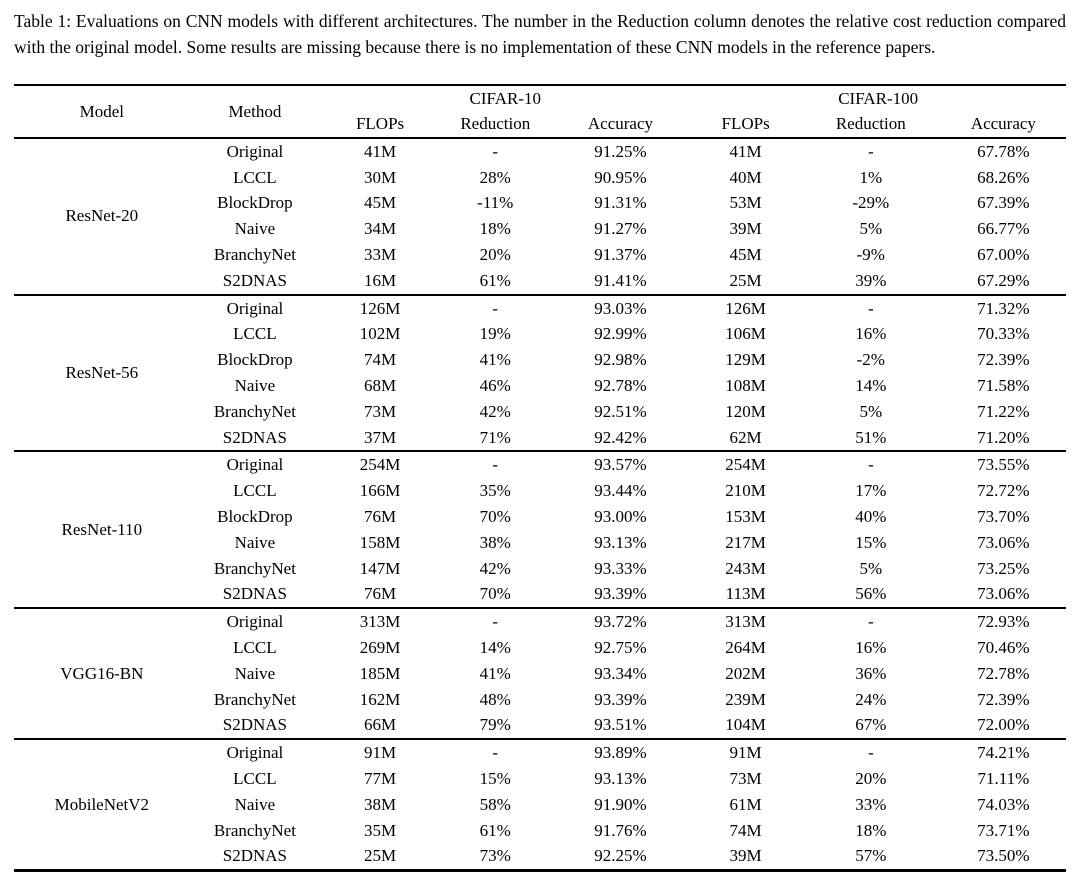 Image resolution: width=1080 pixels, height=873 pixels. Describe the element at coordinates (495, 203) in the screenshot. I see `value-cell: -11%` at that location.